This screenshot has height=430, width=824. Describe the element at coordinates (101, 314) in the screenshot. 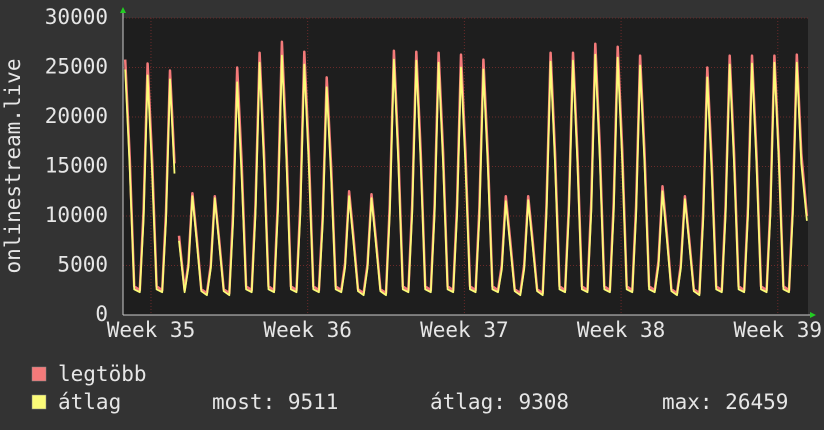

I see `y-tick-label: 0` at that location.